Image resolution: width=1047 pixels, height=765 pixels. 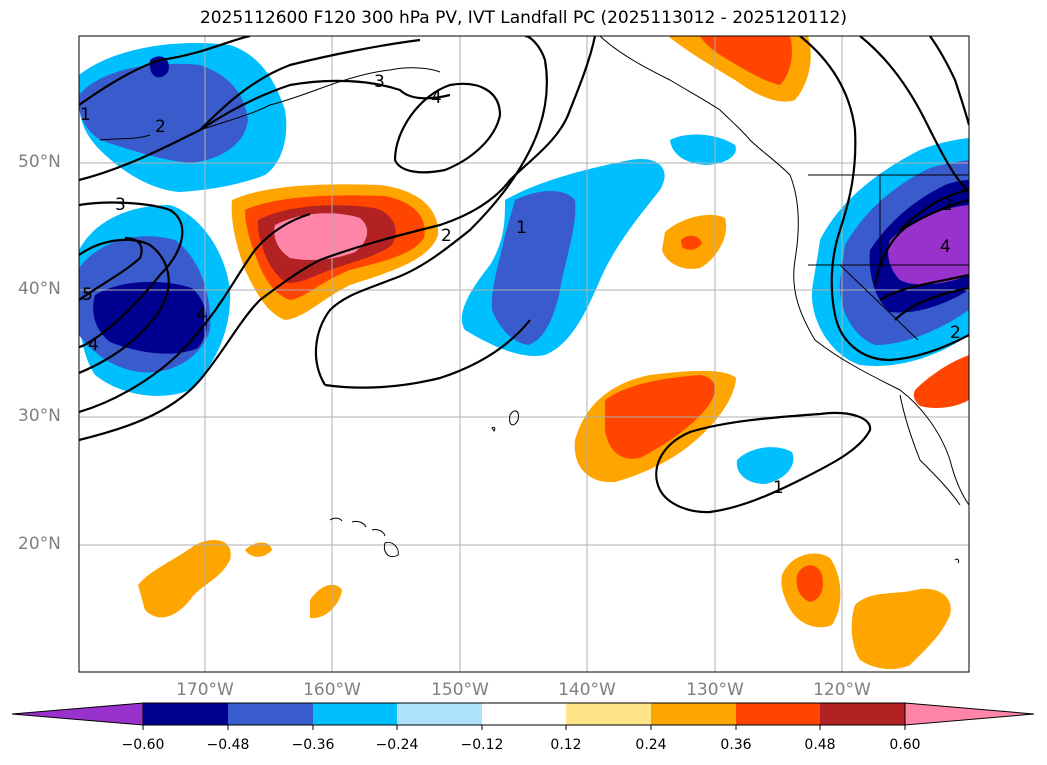 What do you see at coordinates (482, 745) in the screenshot?
I see `colorbar-tick-label: −0.12` at bounding box center [482, 745].